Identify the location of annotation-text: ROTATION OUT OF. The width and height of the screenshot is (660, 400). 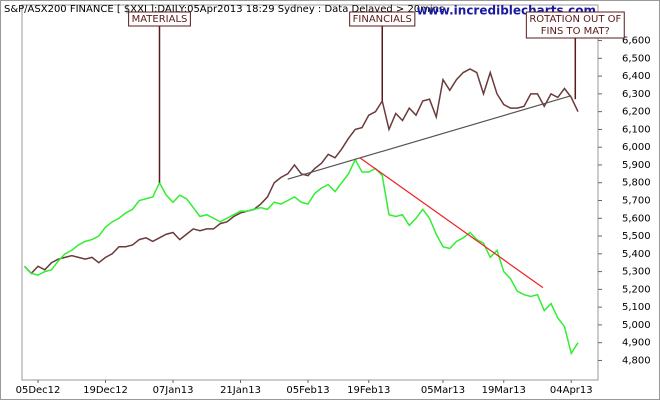
(575, 19).